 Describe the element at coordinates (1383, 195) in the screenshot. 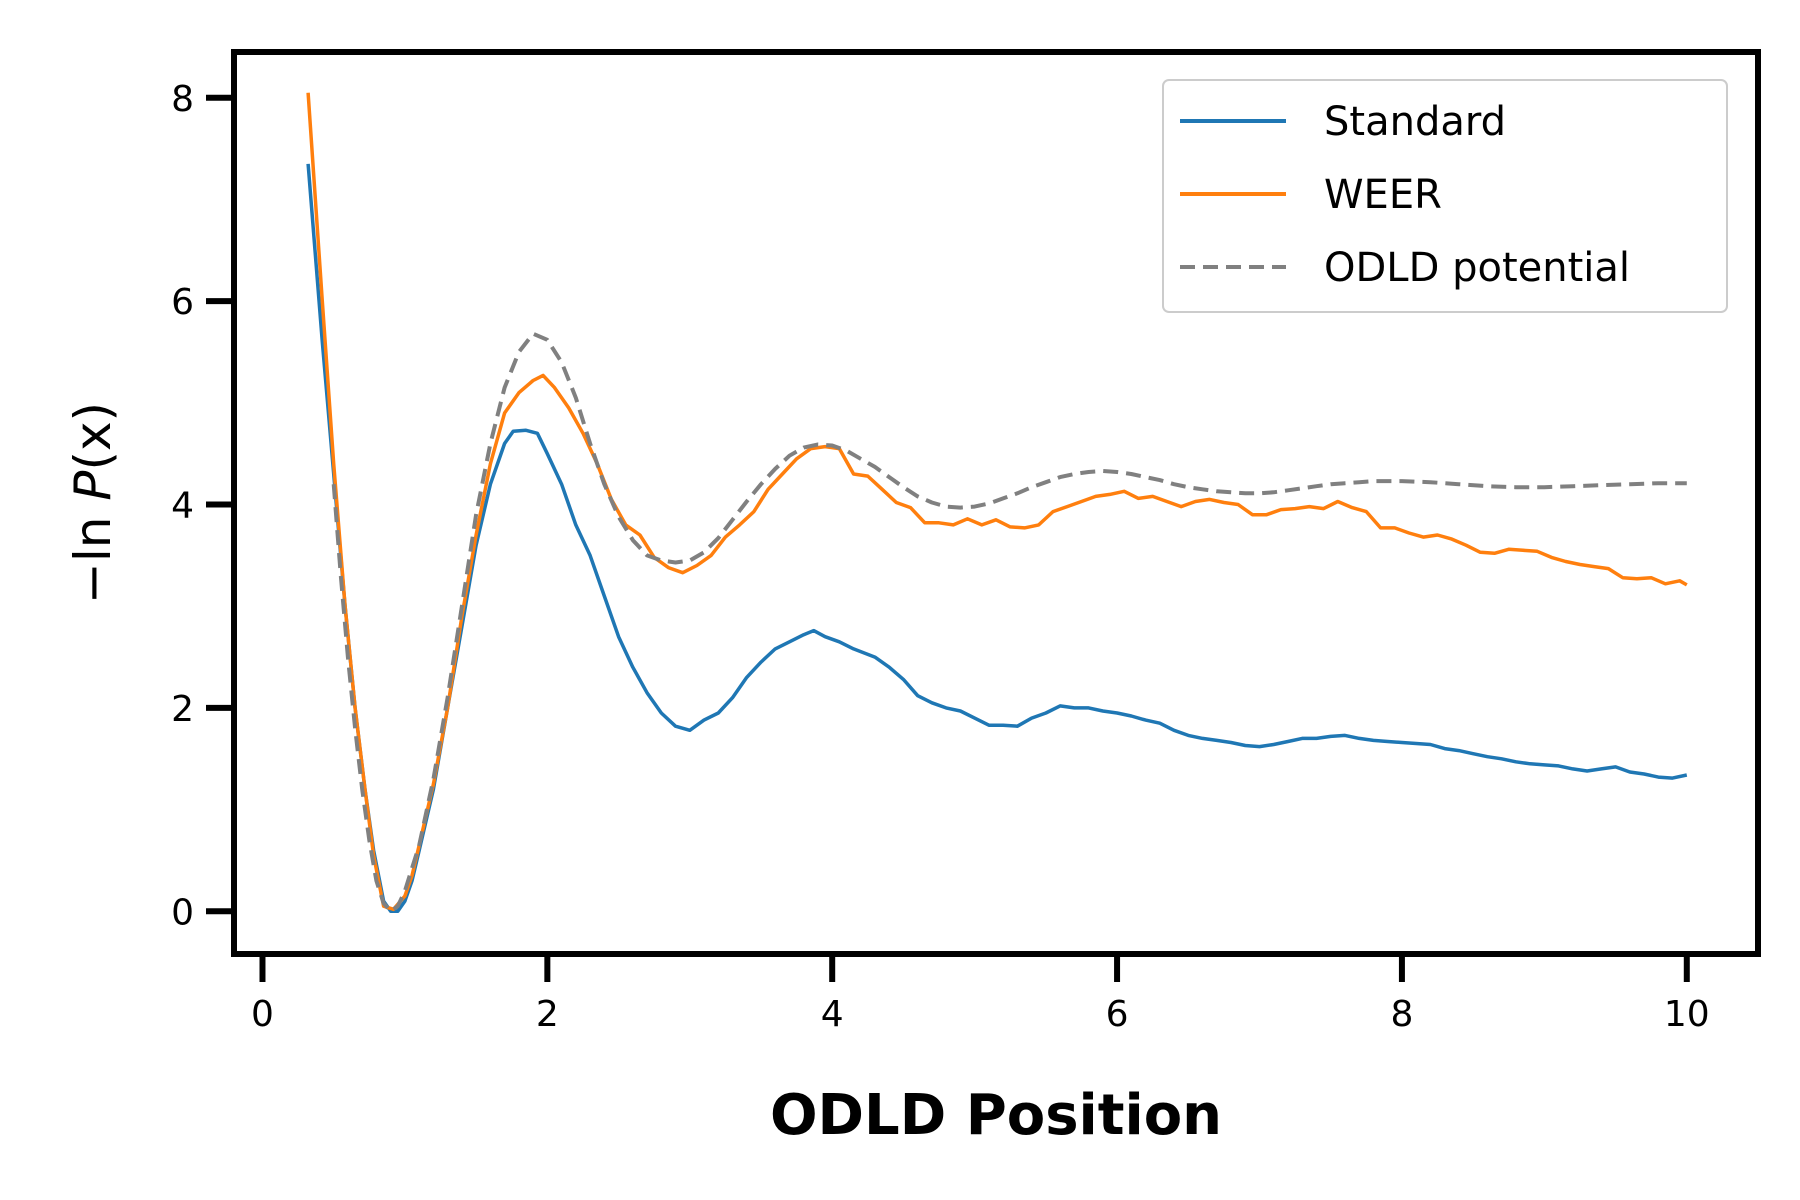

I see `legend-label-weer: WEER` at that location.